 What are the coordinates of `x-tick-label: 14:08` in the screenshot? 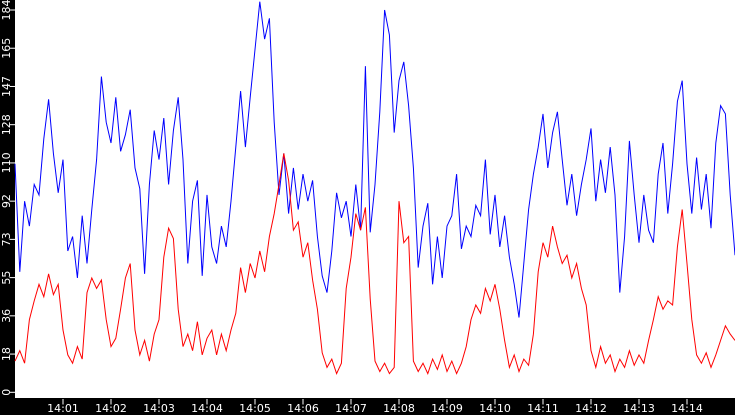 It's located at (399, 408).